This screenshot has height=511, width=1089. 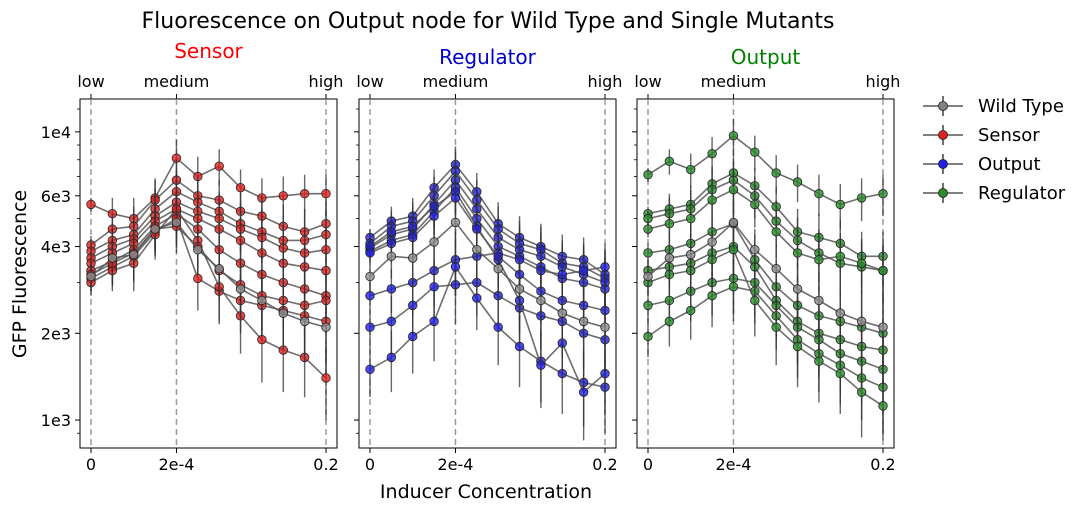 What do you see at coordinates (486, 492) in the screenshot?
I see `x-axis-label: Inducer Concentration` at bounding box center [486, 492].